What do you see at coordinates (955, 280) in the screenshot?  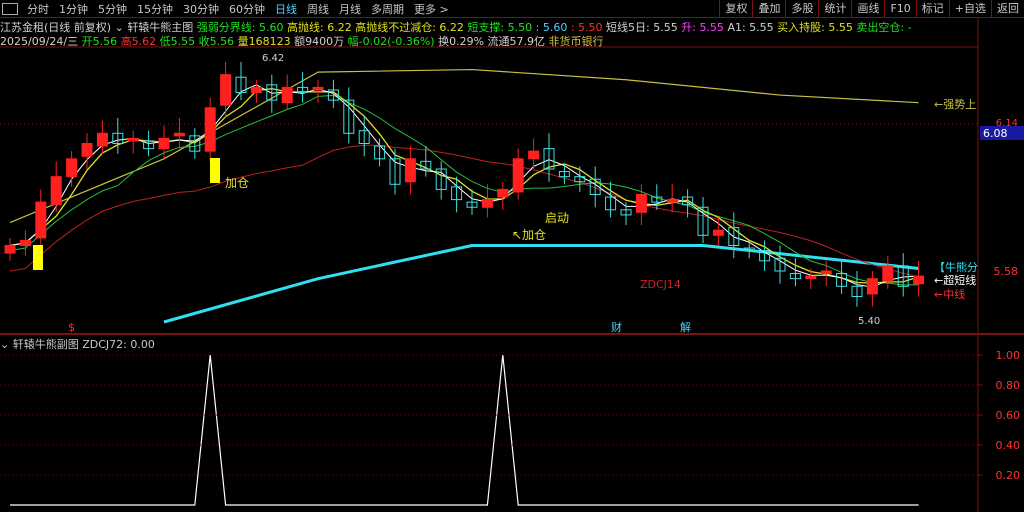 I see `line-end-label: ←超短线` at bounding box center [955, 280].